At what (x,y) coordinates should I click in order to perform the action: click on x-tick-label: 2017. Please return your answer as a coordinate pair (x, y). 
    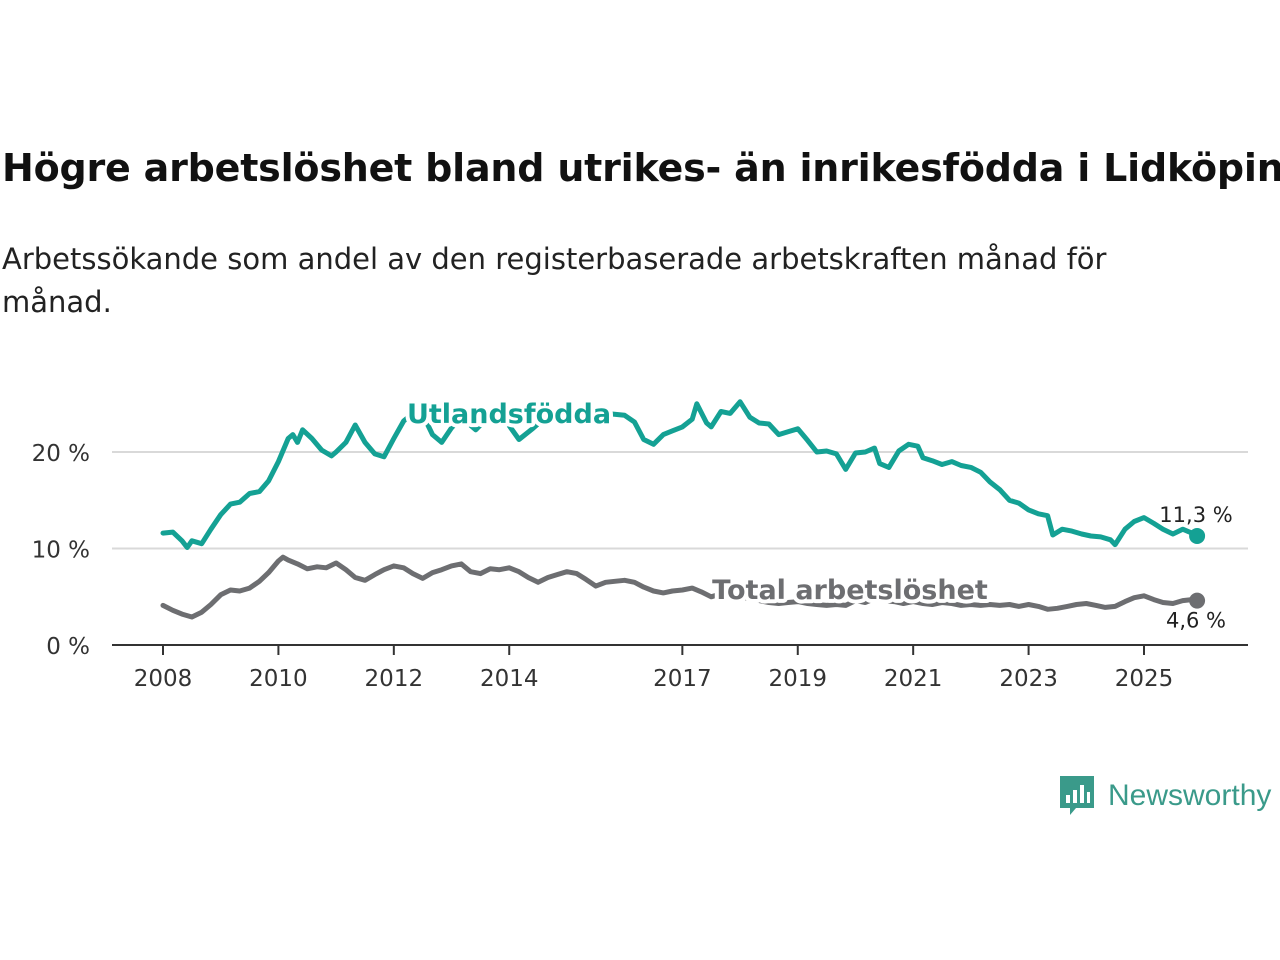
    Looking at the image, I should click on (682, 679).